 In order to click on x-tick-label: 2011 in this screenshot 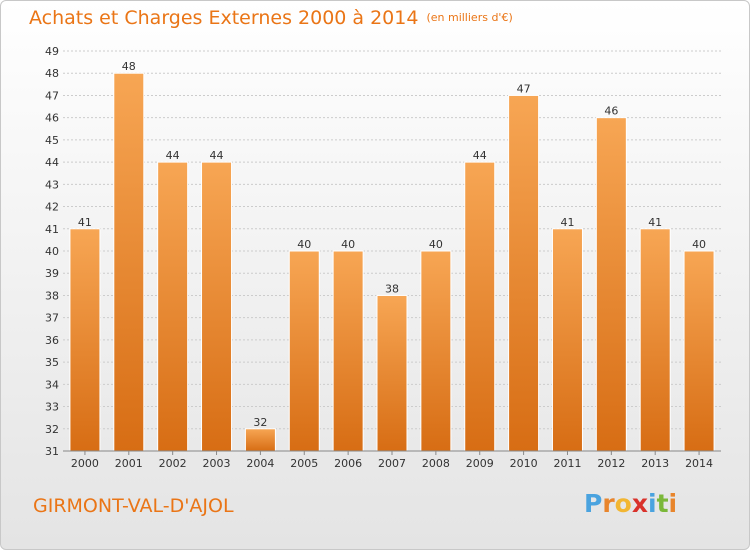, I will do `click(567, 463)`.